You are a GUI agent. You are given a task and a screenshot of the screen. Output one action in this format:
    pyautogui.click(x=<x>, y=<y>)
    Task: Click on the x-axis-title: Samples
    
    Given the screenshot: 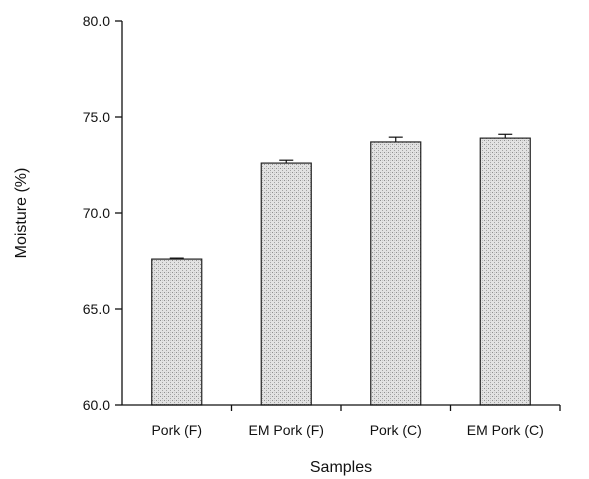 What is the action you would take?
    pyautogui.click(x=341, y=467)
    